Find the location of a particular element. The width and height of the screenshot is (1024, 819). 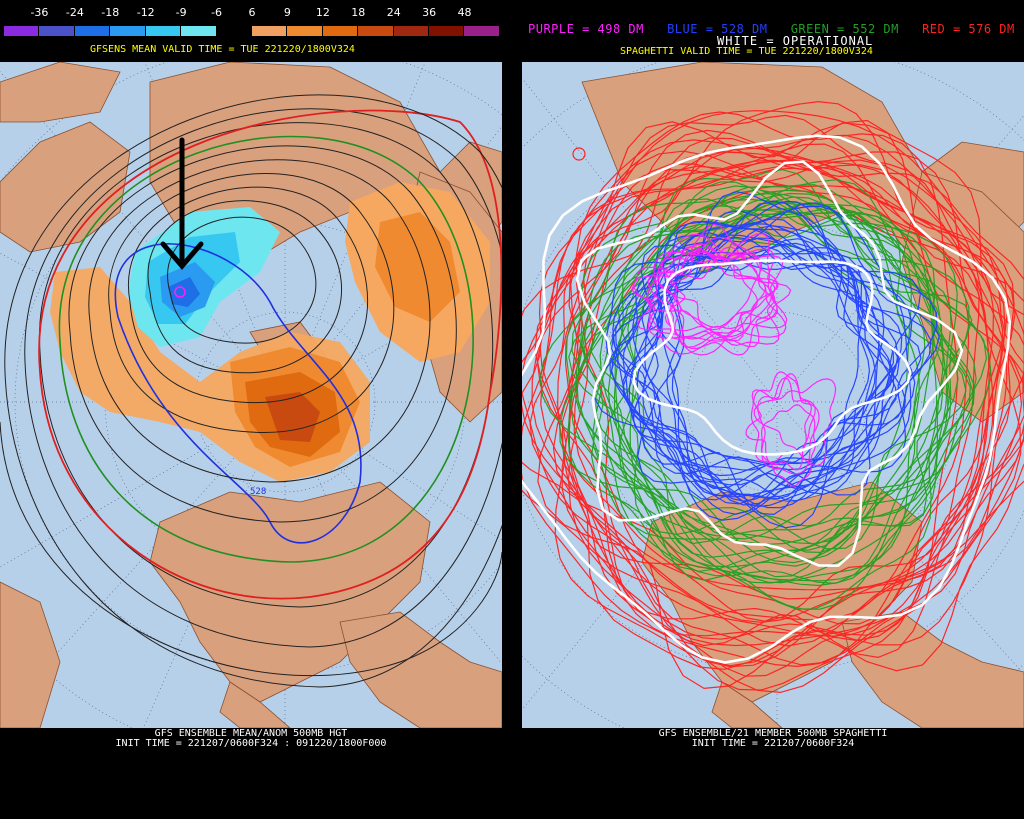

panel-divider is located at coordinates (512, 409).